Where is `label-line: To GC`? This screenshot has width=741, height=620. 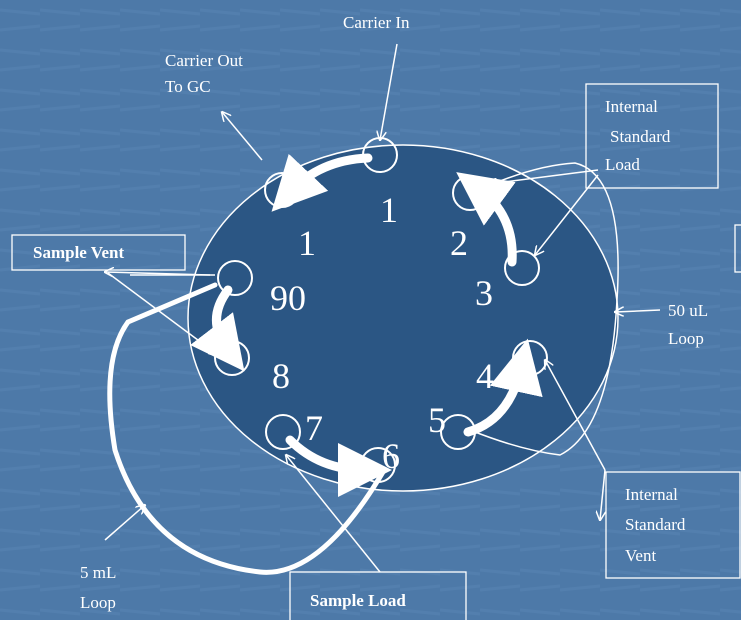
label-line: To GC is located at coordinates (188, 86).